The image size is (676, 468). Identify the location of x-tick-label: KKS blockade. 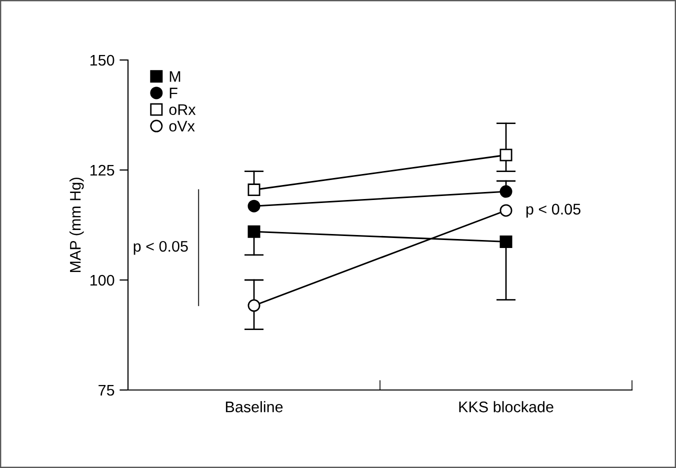
(506, 406).